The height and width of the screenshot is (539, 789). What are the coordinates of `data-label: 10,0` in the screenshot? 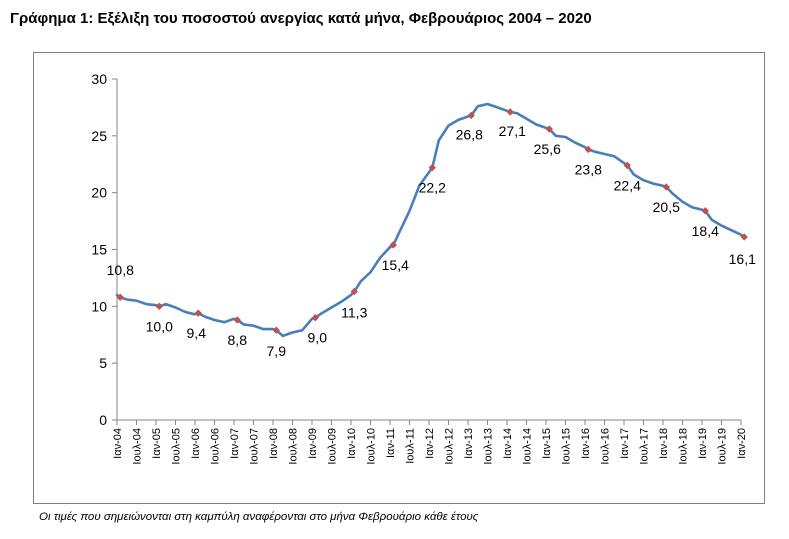 It's located at (159, 326).